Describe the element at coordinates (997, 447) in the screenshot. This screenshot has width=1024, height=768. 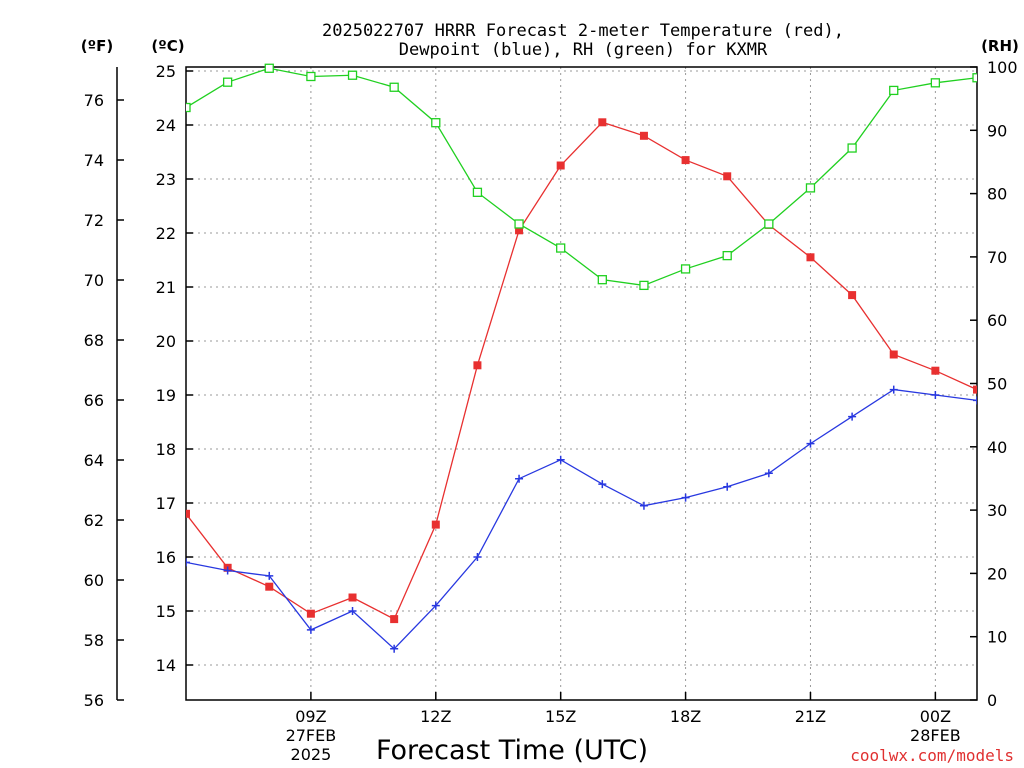
I see `rh-tick-label: 40` at that location.